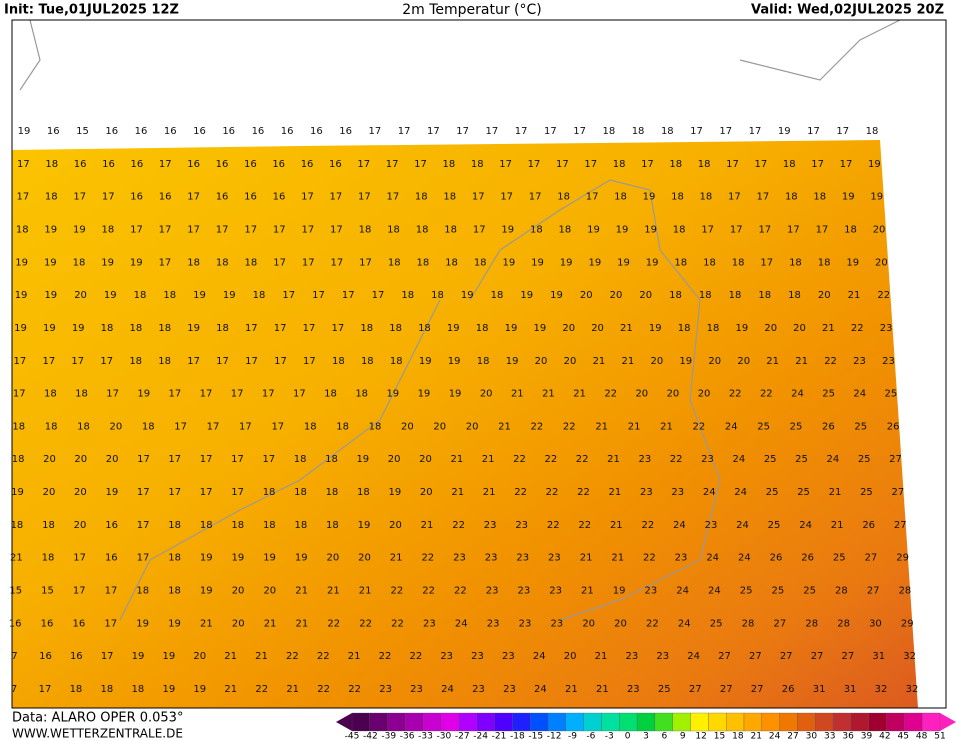 The height and width of the screenshot is (741, 959). Describe the element at coordinates (388, 736) in the screenshot. I see `colorbar-label: -39` at that location.